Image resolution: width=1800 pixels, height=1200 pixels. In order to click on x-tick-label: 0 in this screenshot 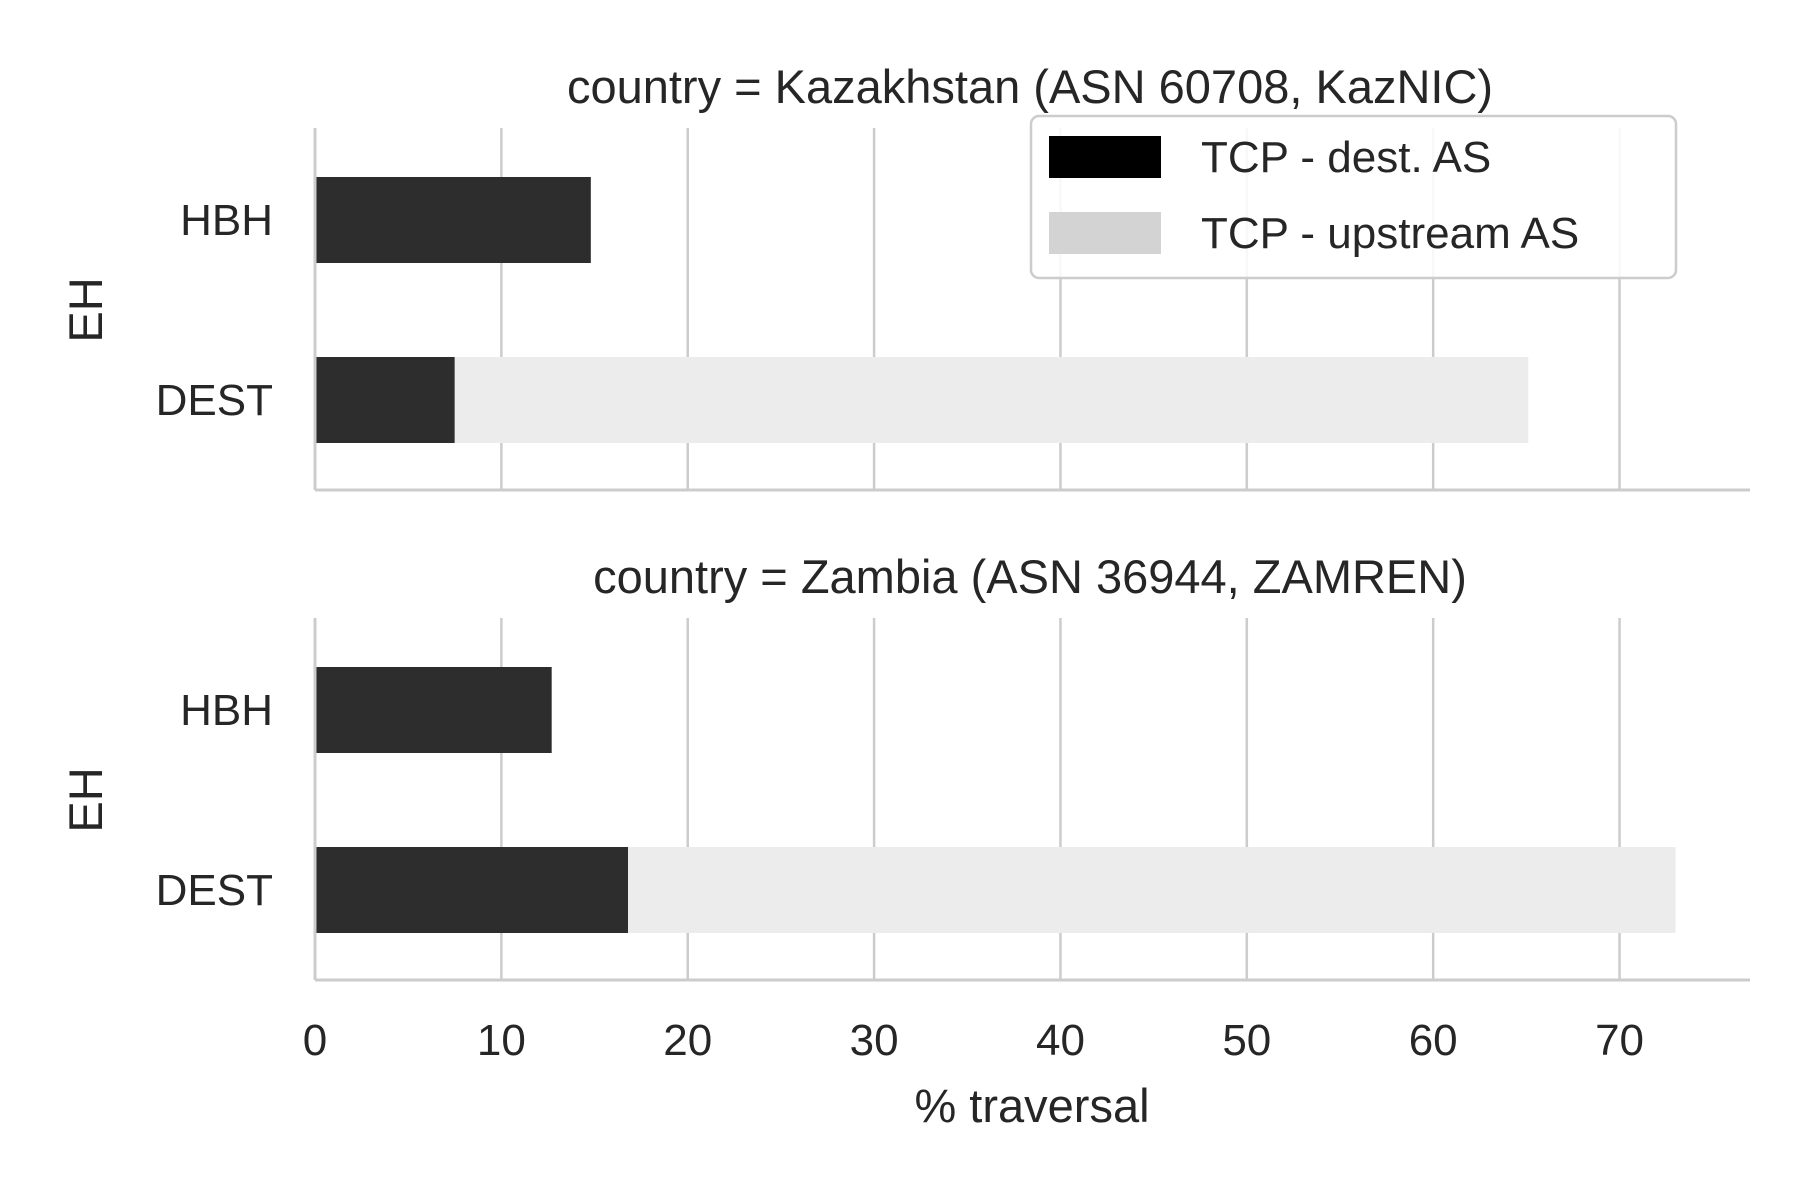, I will do `click(315, 1040)`.